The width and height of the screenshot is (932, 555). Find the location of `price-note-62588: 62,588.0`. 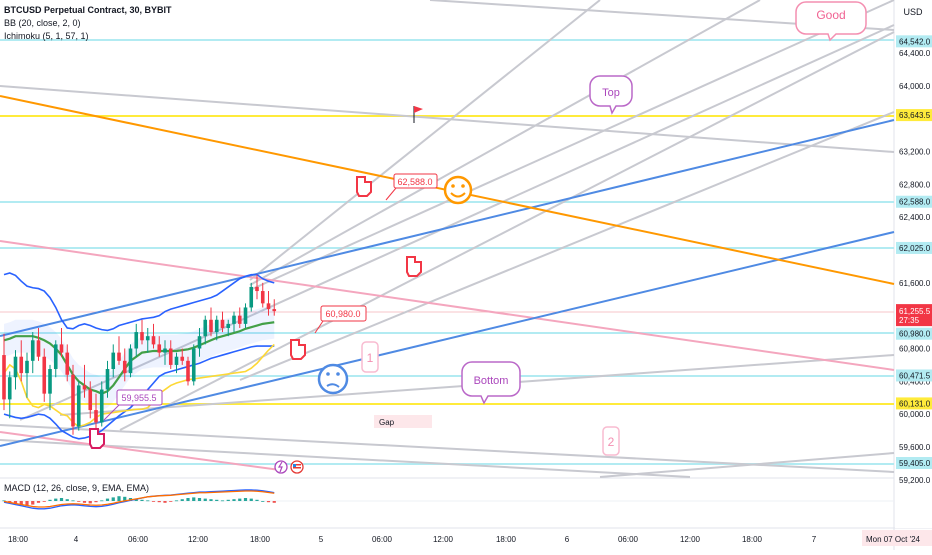

price-note-62588: 62,588.0 is located at coordinates (411, 187).